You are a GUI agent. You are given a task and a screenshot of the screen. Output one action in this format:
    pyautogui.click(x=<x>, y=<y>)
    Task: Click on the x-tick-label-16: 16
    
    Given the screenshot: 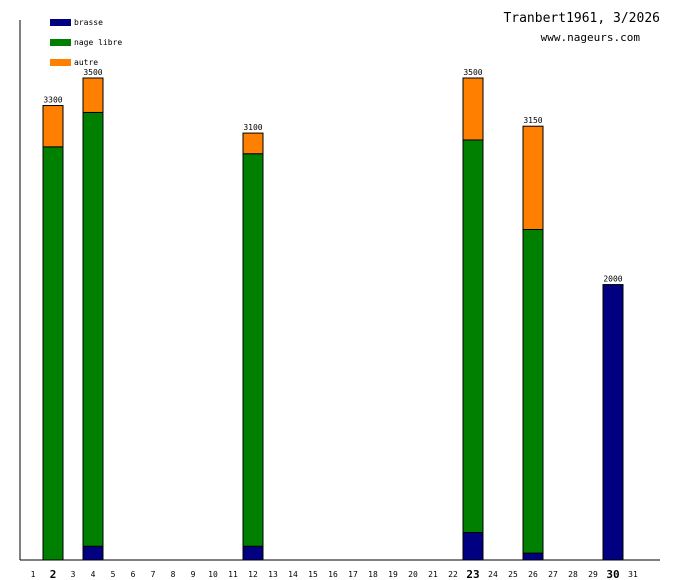 What is the action you would take?
    pyautogui.click(x=333, y=574)
    